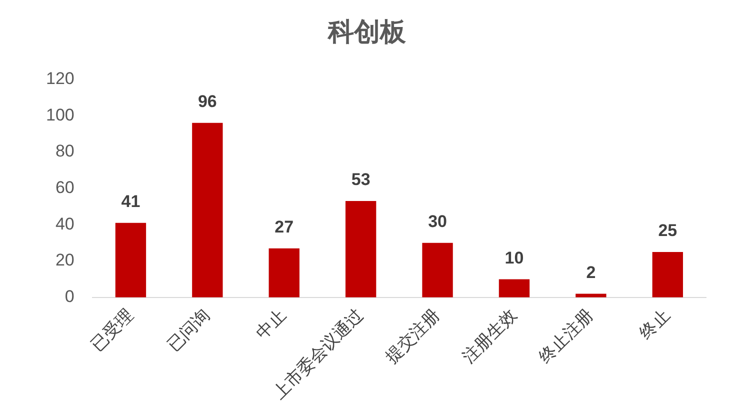 Image resolution: width=734 pixels, height=420 pixels. What do you see at coordinates (655, 324) in the screenshot?
I see `x-tick-label: 终止` at bounding box center [655, 324].